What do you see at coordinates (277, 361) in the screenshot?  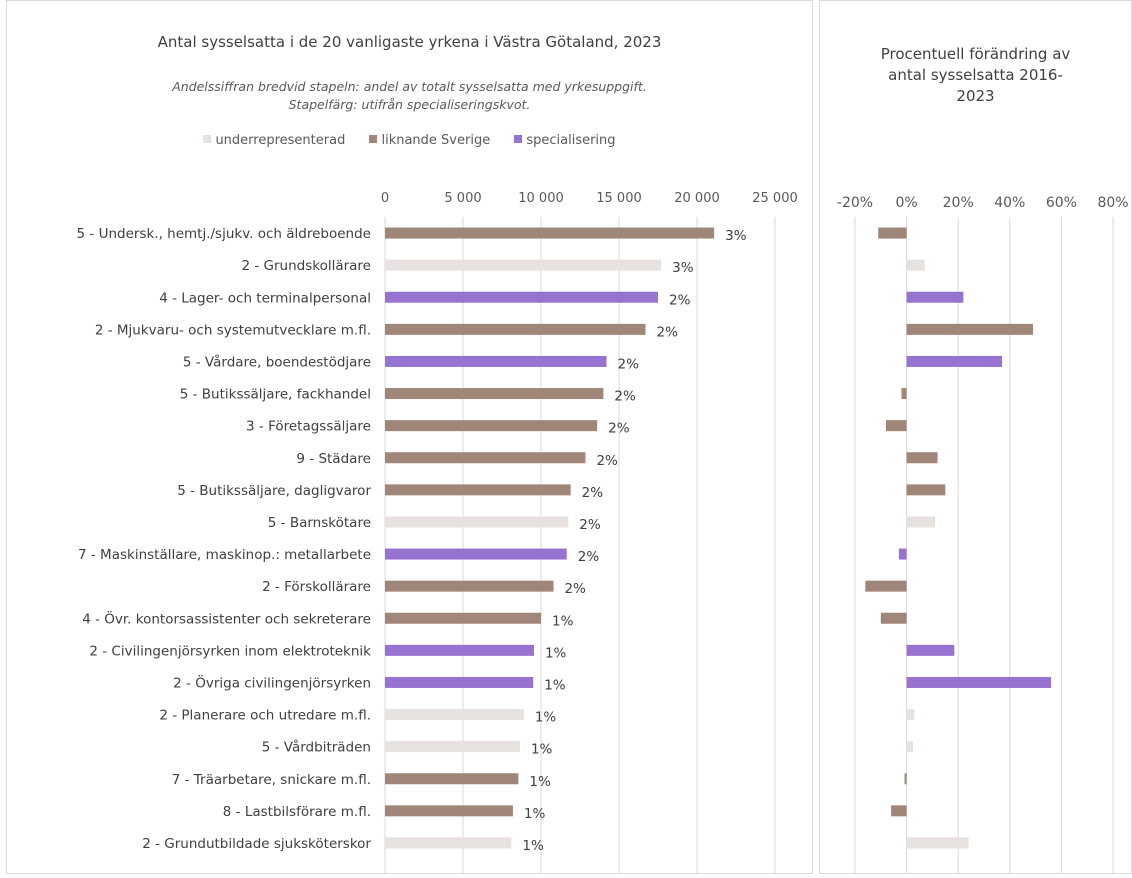 I see `category-label: 5 - Vårdare, boendestödjare` at bounding box center [277, 361].